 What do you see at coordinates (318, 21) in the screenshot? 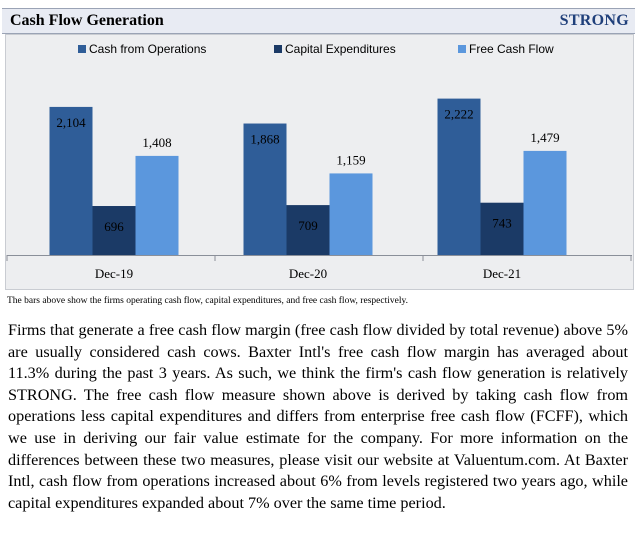
I see `section-header: Cash Flow Generation STRONG` at bounding box center [318, 21].